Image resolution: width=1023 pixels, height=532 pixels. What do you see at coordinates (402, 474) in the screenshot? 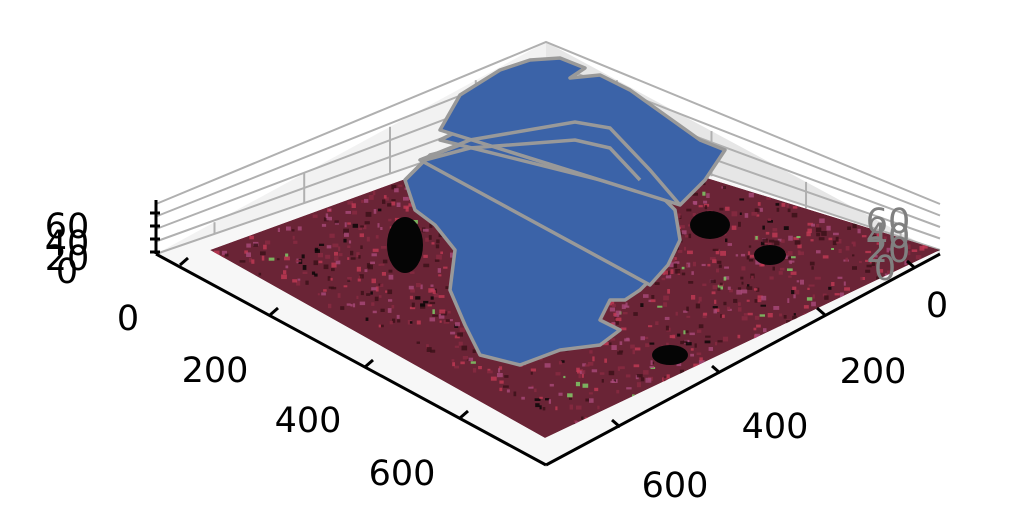
I see `tick-label: 600` at bounding box center [402, 474].